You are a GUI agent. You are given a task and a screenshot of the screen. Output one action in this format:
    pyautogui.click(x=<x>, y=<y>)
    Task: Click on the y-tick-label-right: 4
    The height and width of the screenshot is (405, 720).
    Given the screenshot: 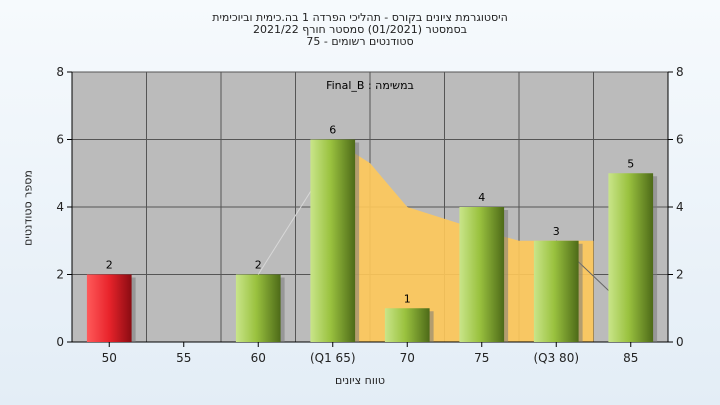 What is the action you would take?
    pyautogui.click(x=680, y=207)
    